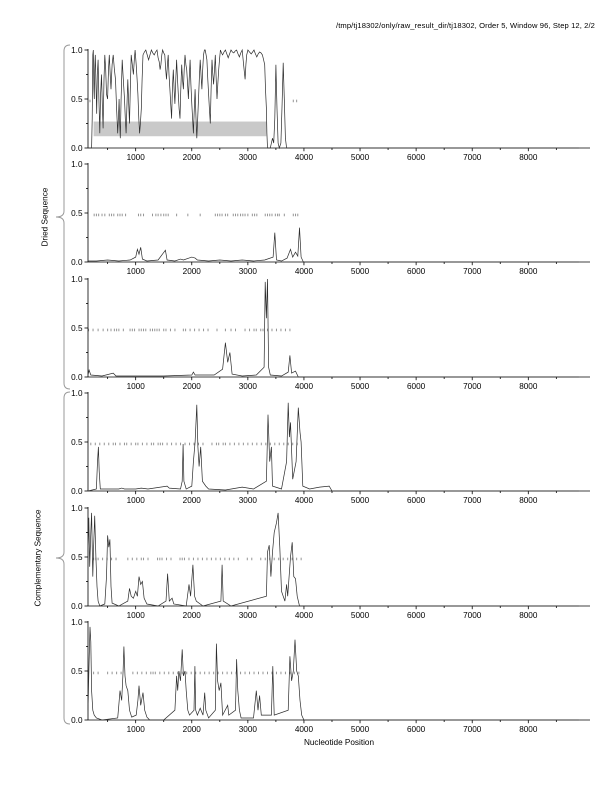 This screenshot has height=792, width=612. What do you see at coordinates (77, 50) in the screenshot?
I see `dried-panel-1-y-tick-label: 1.0` at bounding box center [77, 50].